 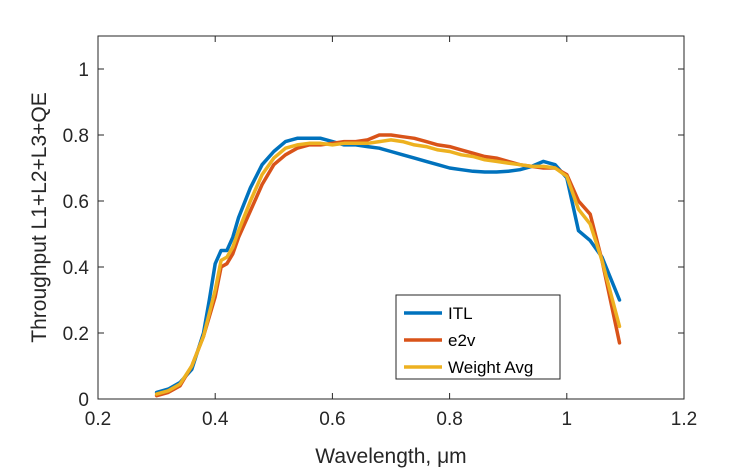 I want to click on x-axis-title: Wavelength, μm, so click(x=390, y=456).